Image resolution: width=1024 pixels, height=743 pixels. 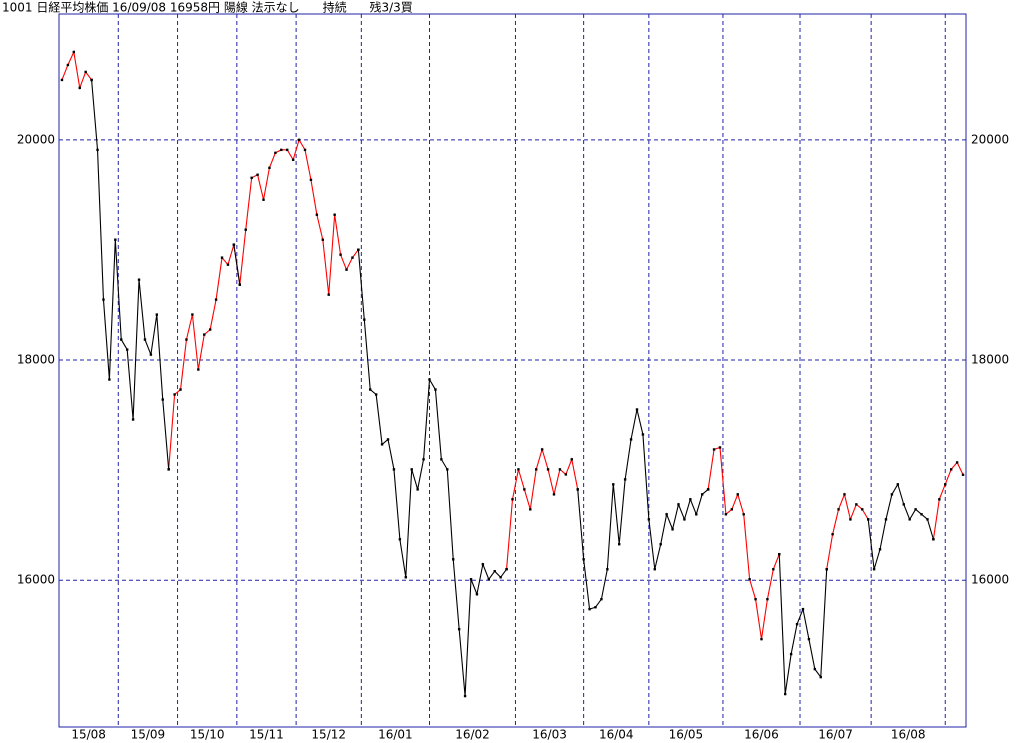 I want to click on y-tick-label: 18000, so click(x=36, y=360).